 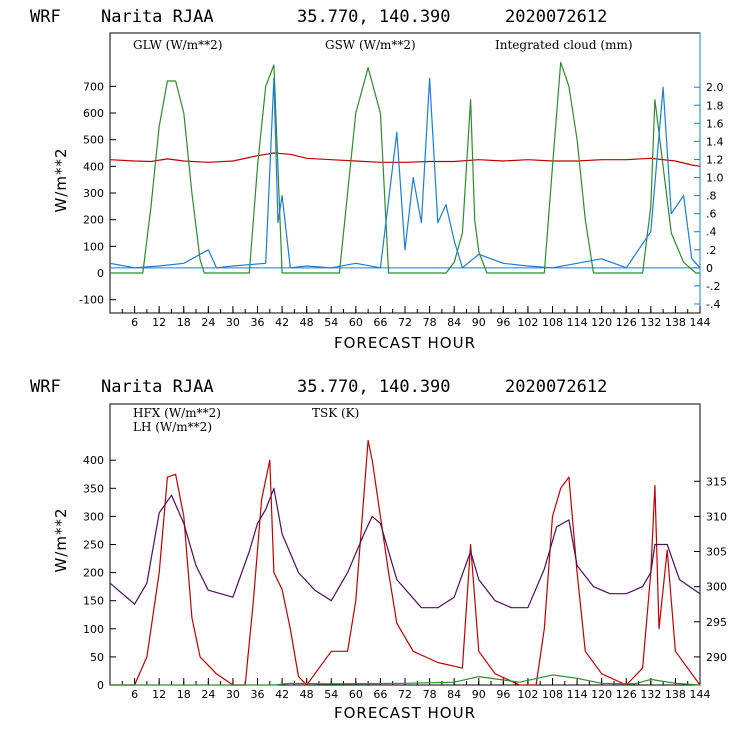 What do you see at coordinates (711, 232) in the screenshot?
I see `y2-tick-label: .4` at bounding box center [711, 232].